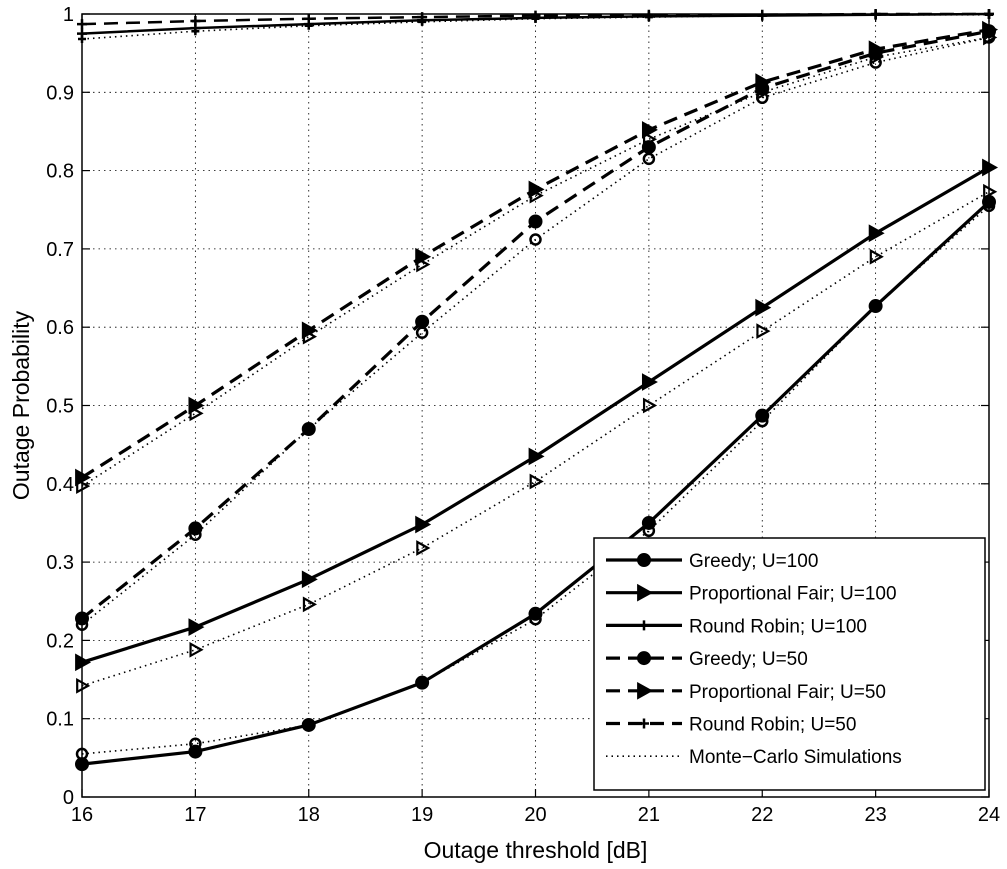  I want to click on legend-box, so click(789, 664).